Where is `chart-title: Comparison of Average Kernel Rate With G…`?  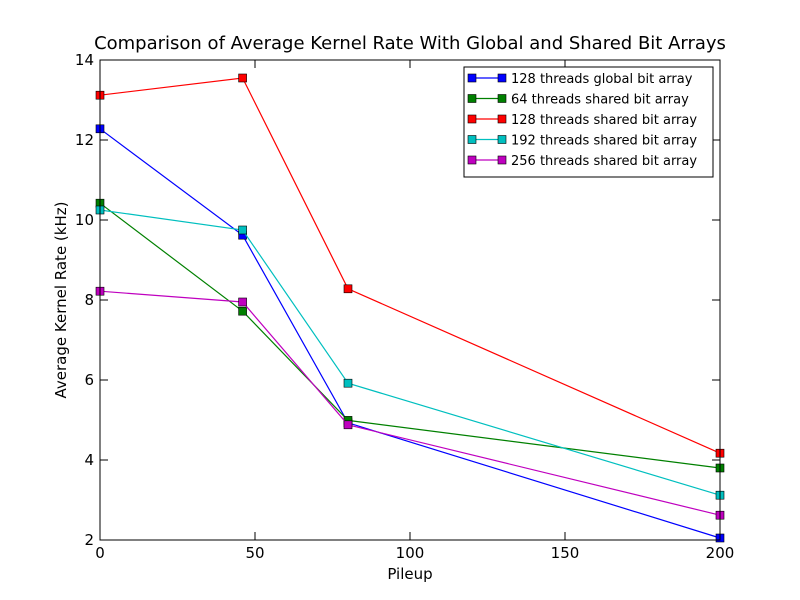
chart-title: Comparison of Average Kernel Rate With G… is located at coordinates (410, 43).